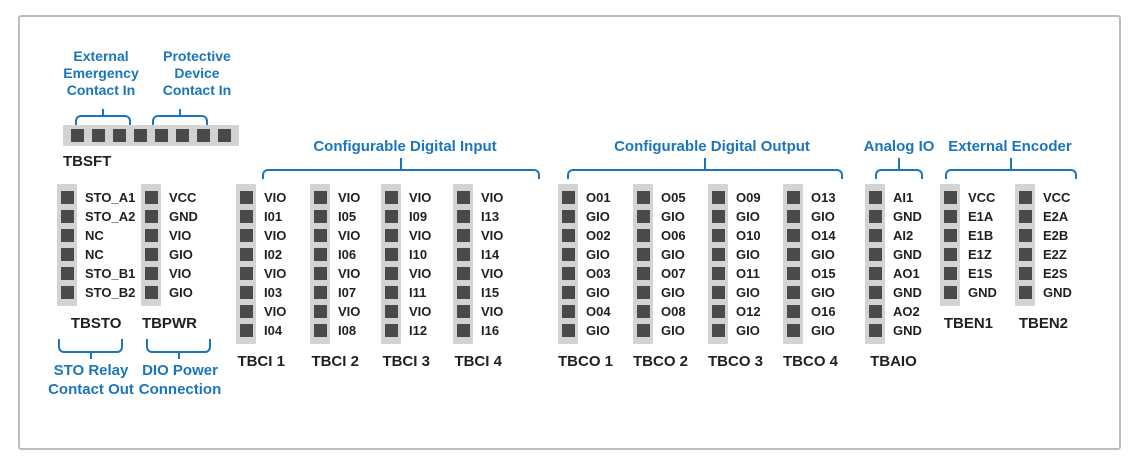 Image resolution: width=1134 pixels, height=464 pixels. I want to click on block-label-tbco3: TBCO 3, so click(736, 361).